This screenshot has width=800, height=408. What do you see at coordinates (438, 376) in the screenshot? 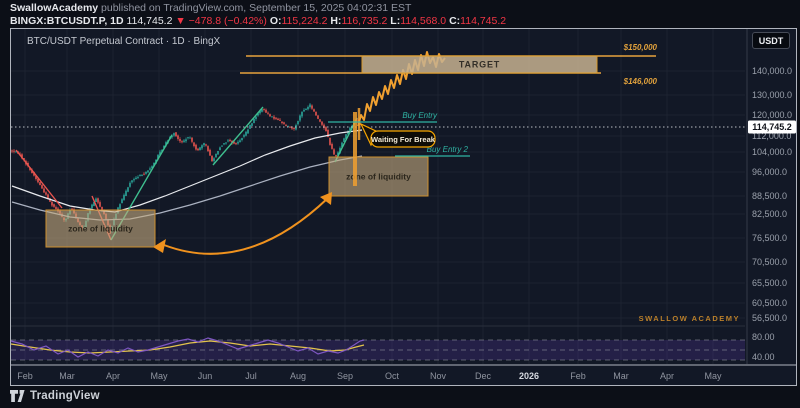
I see `time-axis-label: Nov` at bounding box center [438, 376].